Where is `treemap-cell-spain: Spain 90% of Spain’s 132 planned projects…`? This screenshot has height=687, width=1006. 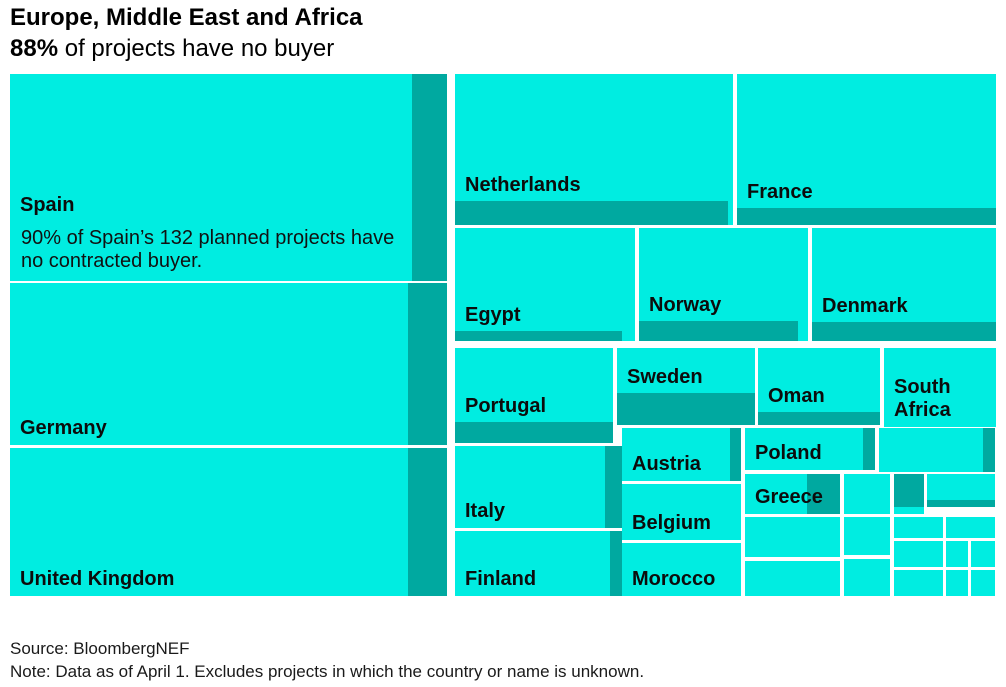 treemap-cell-spain: Spain 90% of Spain’s 132 planned projects… is located at coordinates (228, 177).